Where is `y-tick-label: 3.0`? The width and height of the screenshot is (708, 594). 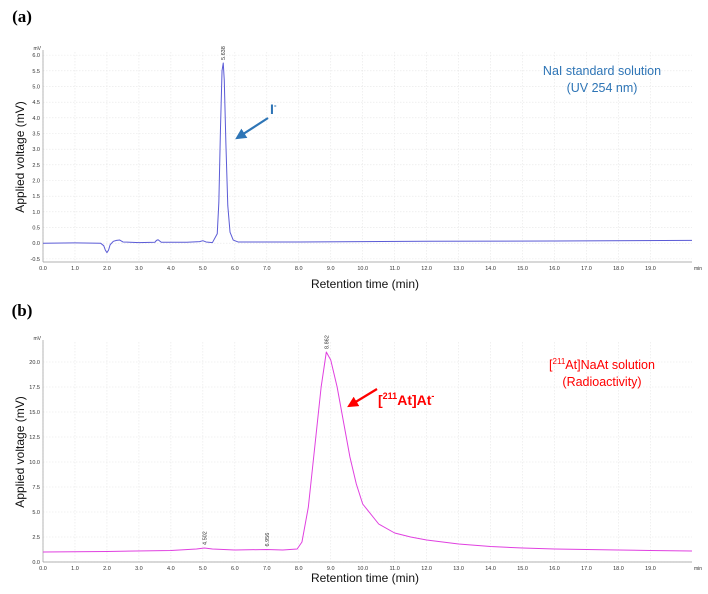
y-tick-label: 3.0 is located at coordinates (36, 150).